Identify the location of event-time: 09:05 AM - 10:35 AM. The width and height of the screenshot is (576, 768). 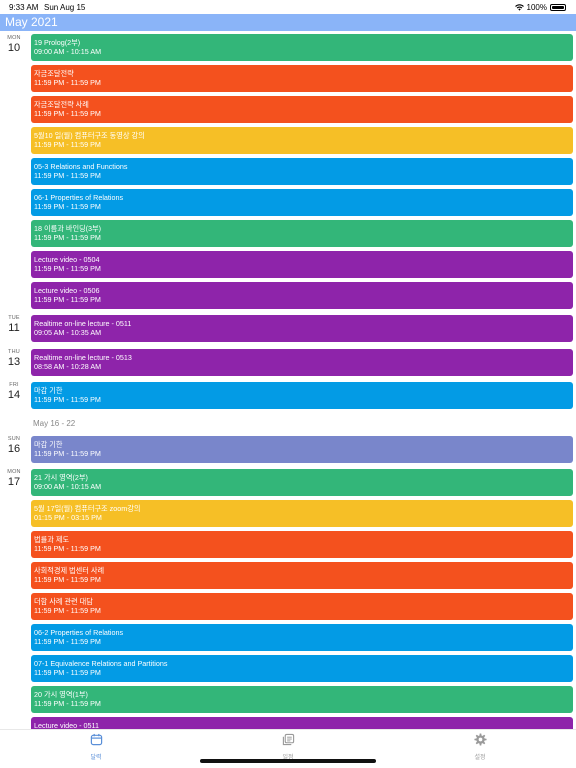
(68, 332).